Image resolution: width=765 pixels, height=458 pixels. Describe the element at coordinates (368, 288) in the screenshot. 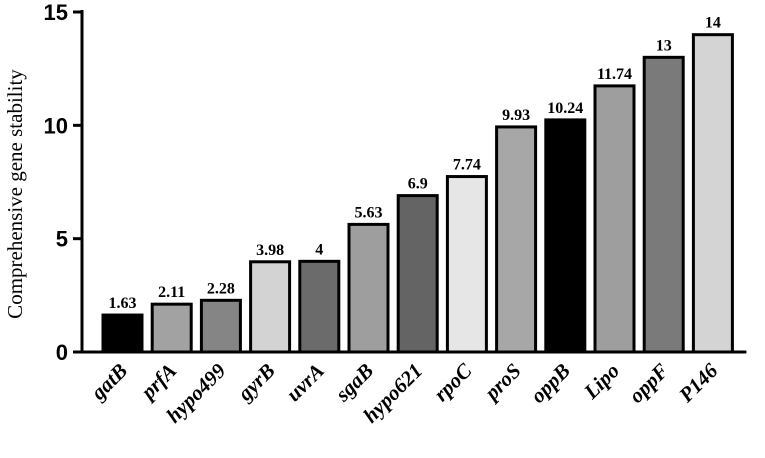

I see `bar-sgaB` at that location.